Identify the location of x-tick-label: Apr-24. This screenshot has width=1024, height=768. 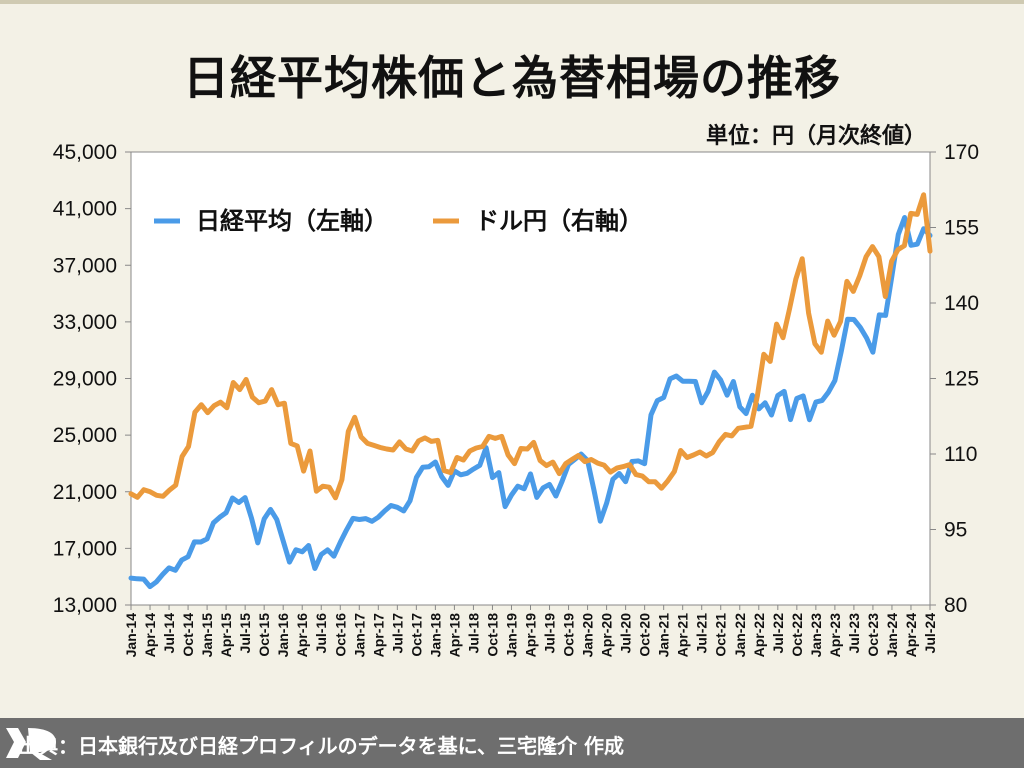
(911, 635).